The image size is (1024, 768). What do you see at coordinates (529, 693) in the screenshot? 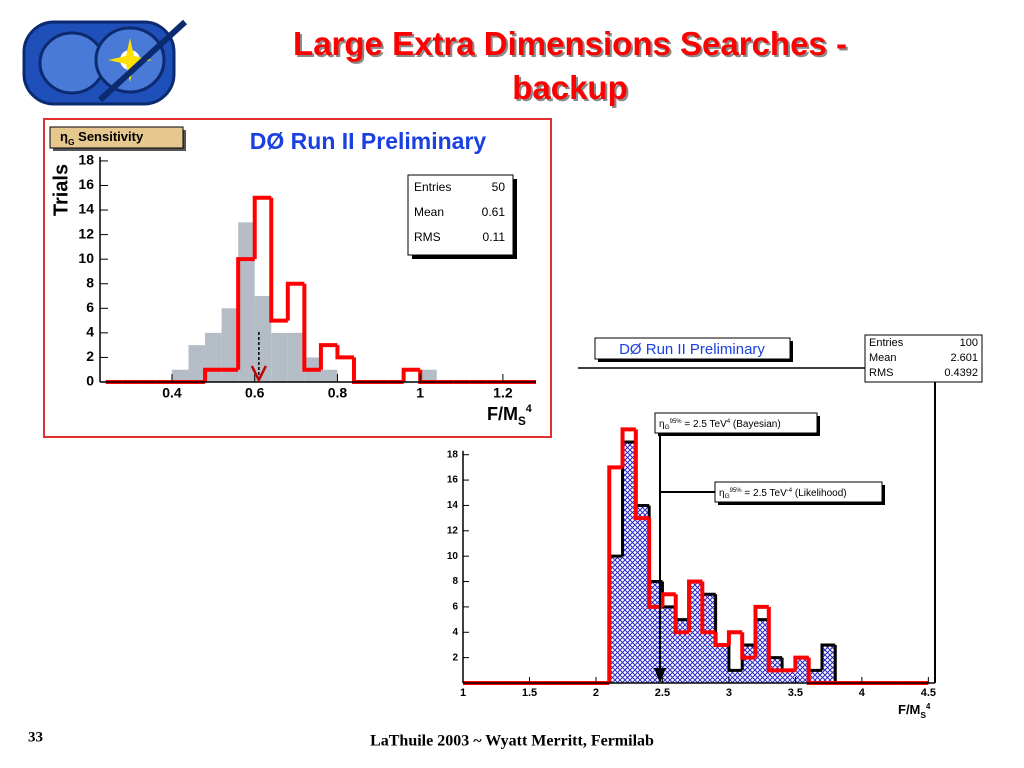
I see `x-tick-label: 1.5` at bounding box center [529, 693].